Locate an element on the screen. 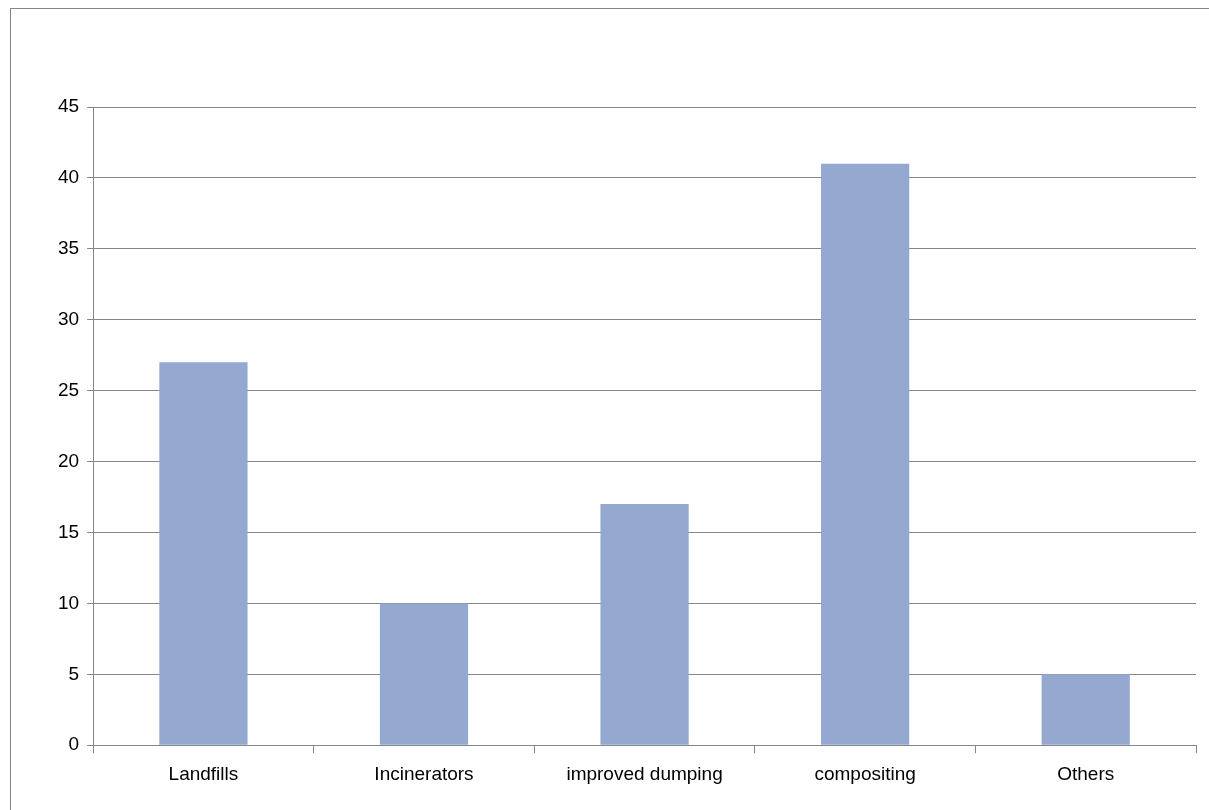  y-tick-label: 15 is located at coordinates (68, 531).